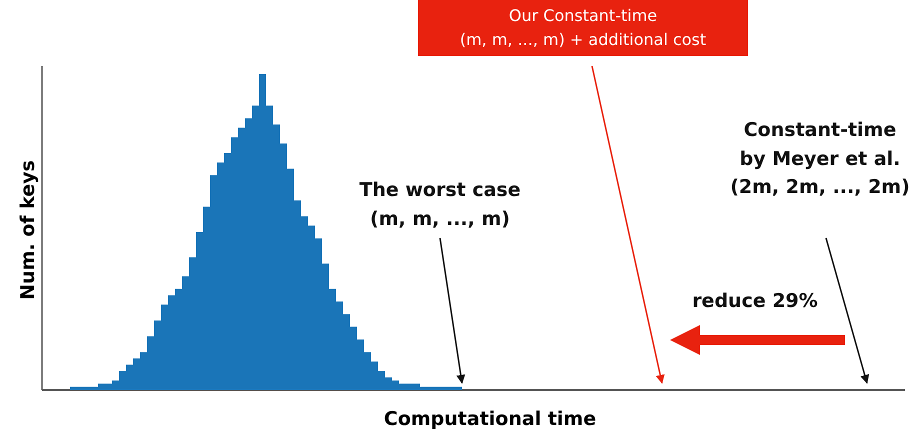  I want to click on text: reduce 29%, so click(755, 301).